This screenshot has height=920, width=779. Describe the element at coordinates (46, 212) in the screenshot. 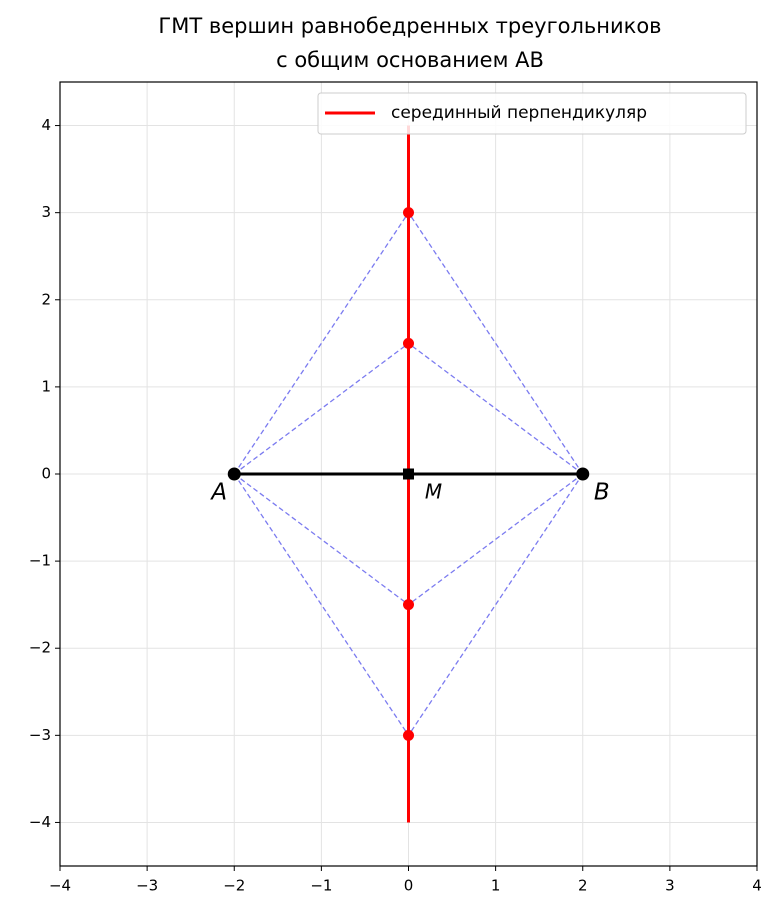

I see `y-tick-label: 3` at that location.